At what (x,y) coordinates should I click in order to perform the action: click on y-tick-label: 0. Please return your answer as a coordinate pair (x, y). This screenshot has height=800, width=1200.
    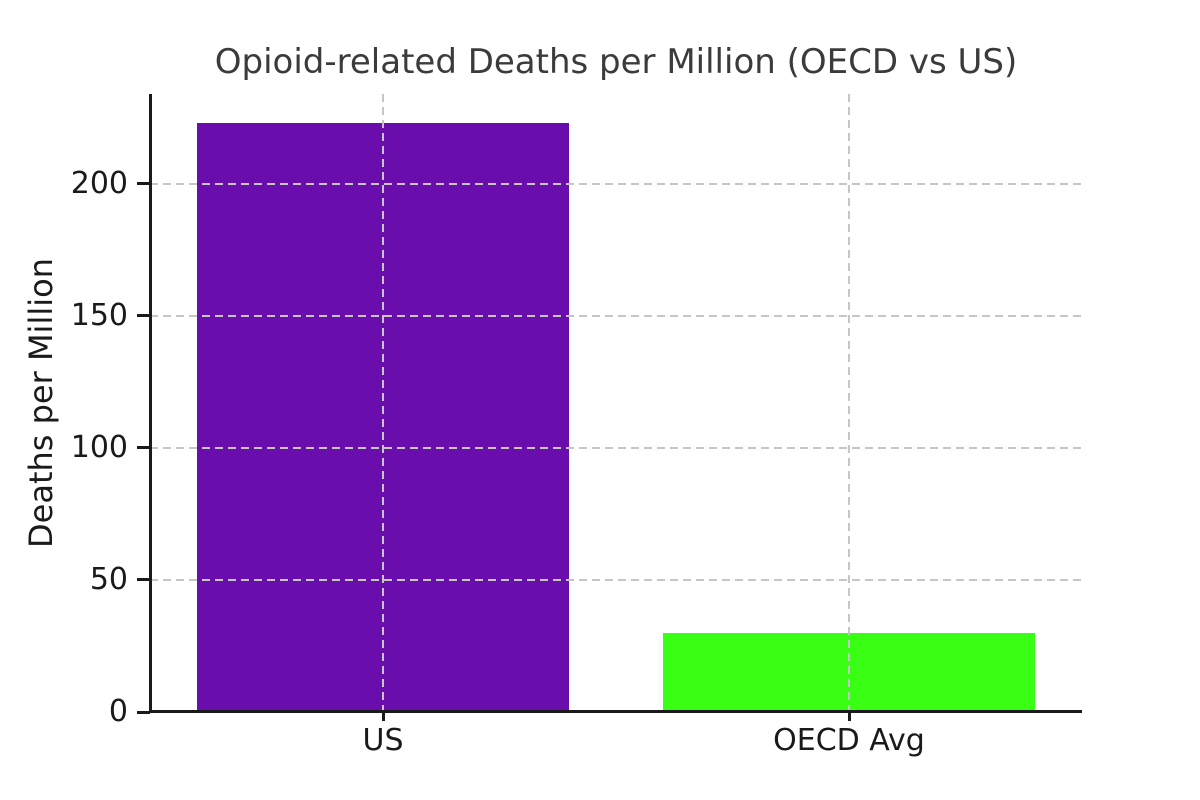
    Looking at the image, I should click on (118, 711).